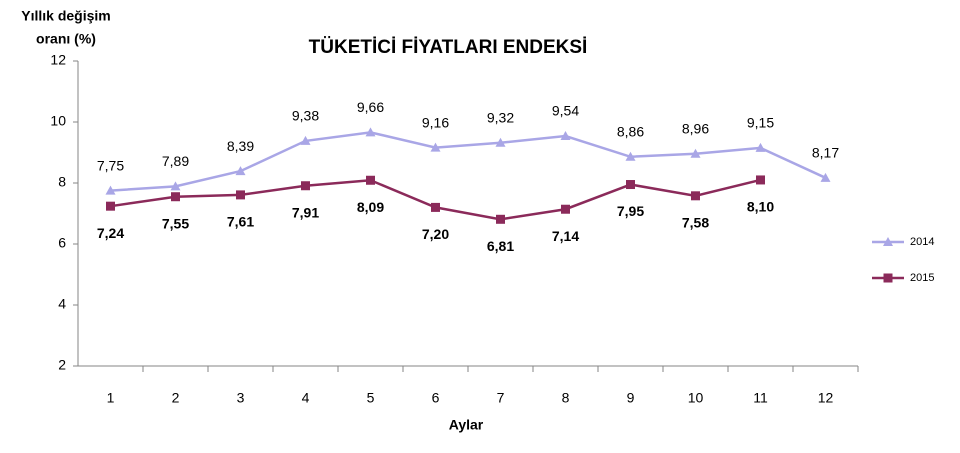 This screenshot has height=453, width=960. Describe the element at coordinates (501, 398) in the screenshot. I see `x-tick-label: 7` at that location.